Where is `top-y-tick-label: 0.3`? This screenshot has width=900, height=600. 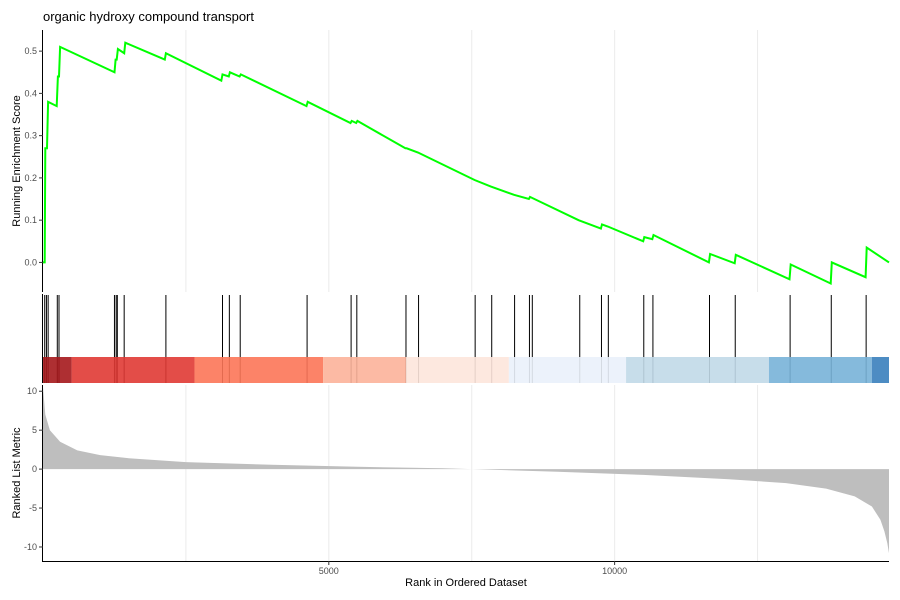 top-y-tick-label: 0.3 is located at coordinates (30, 136).